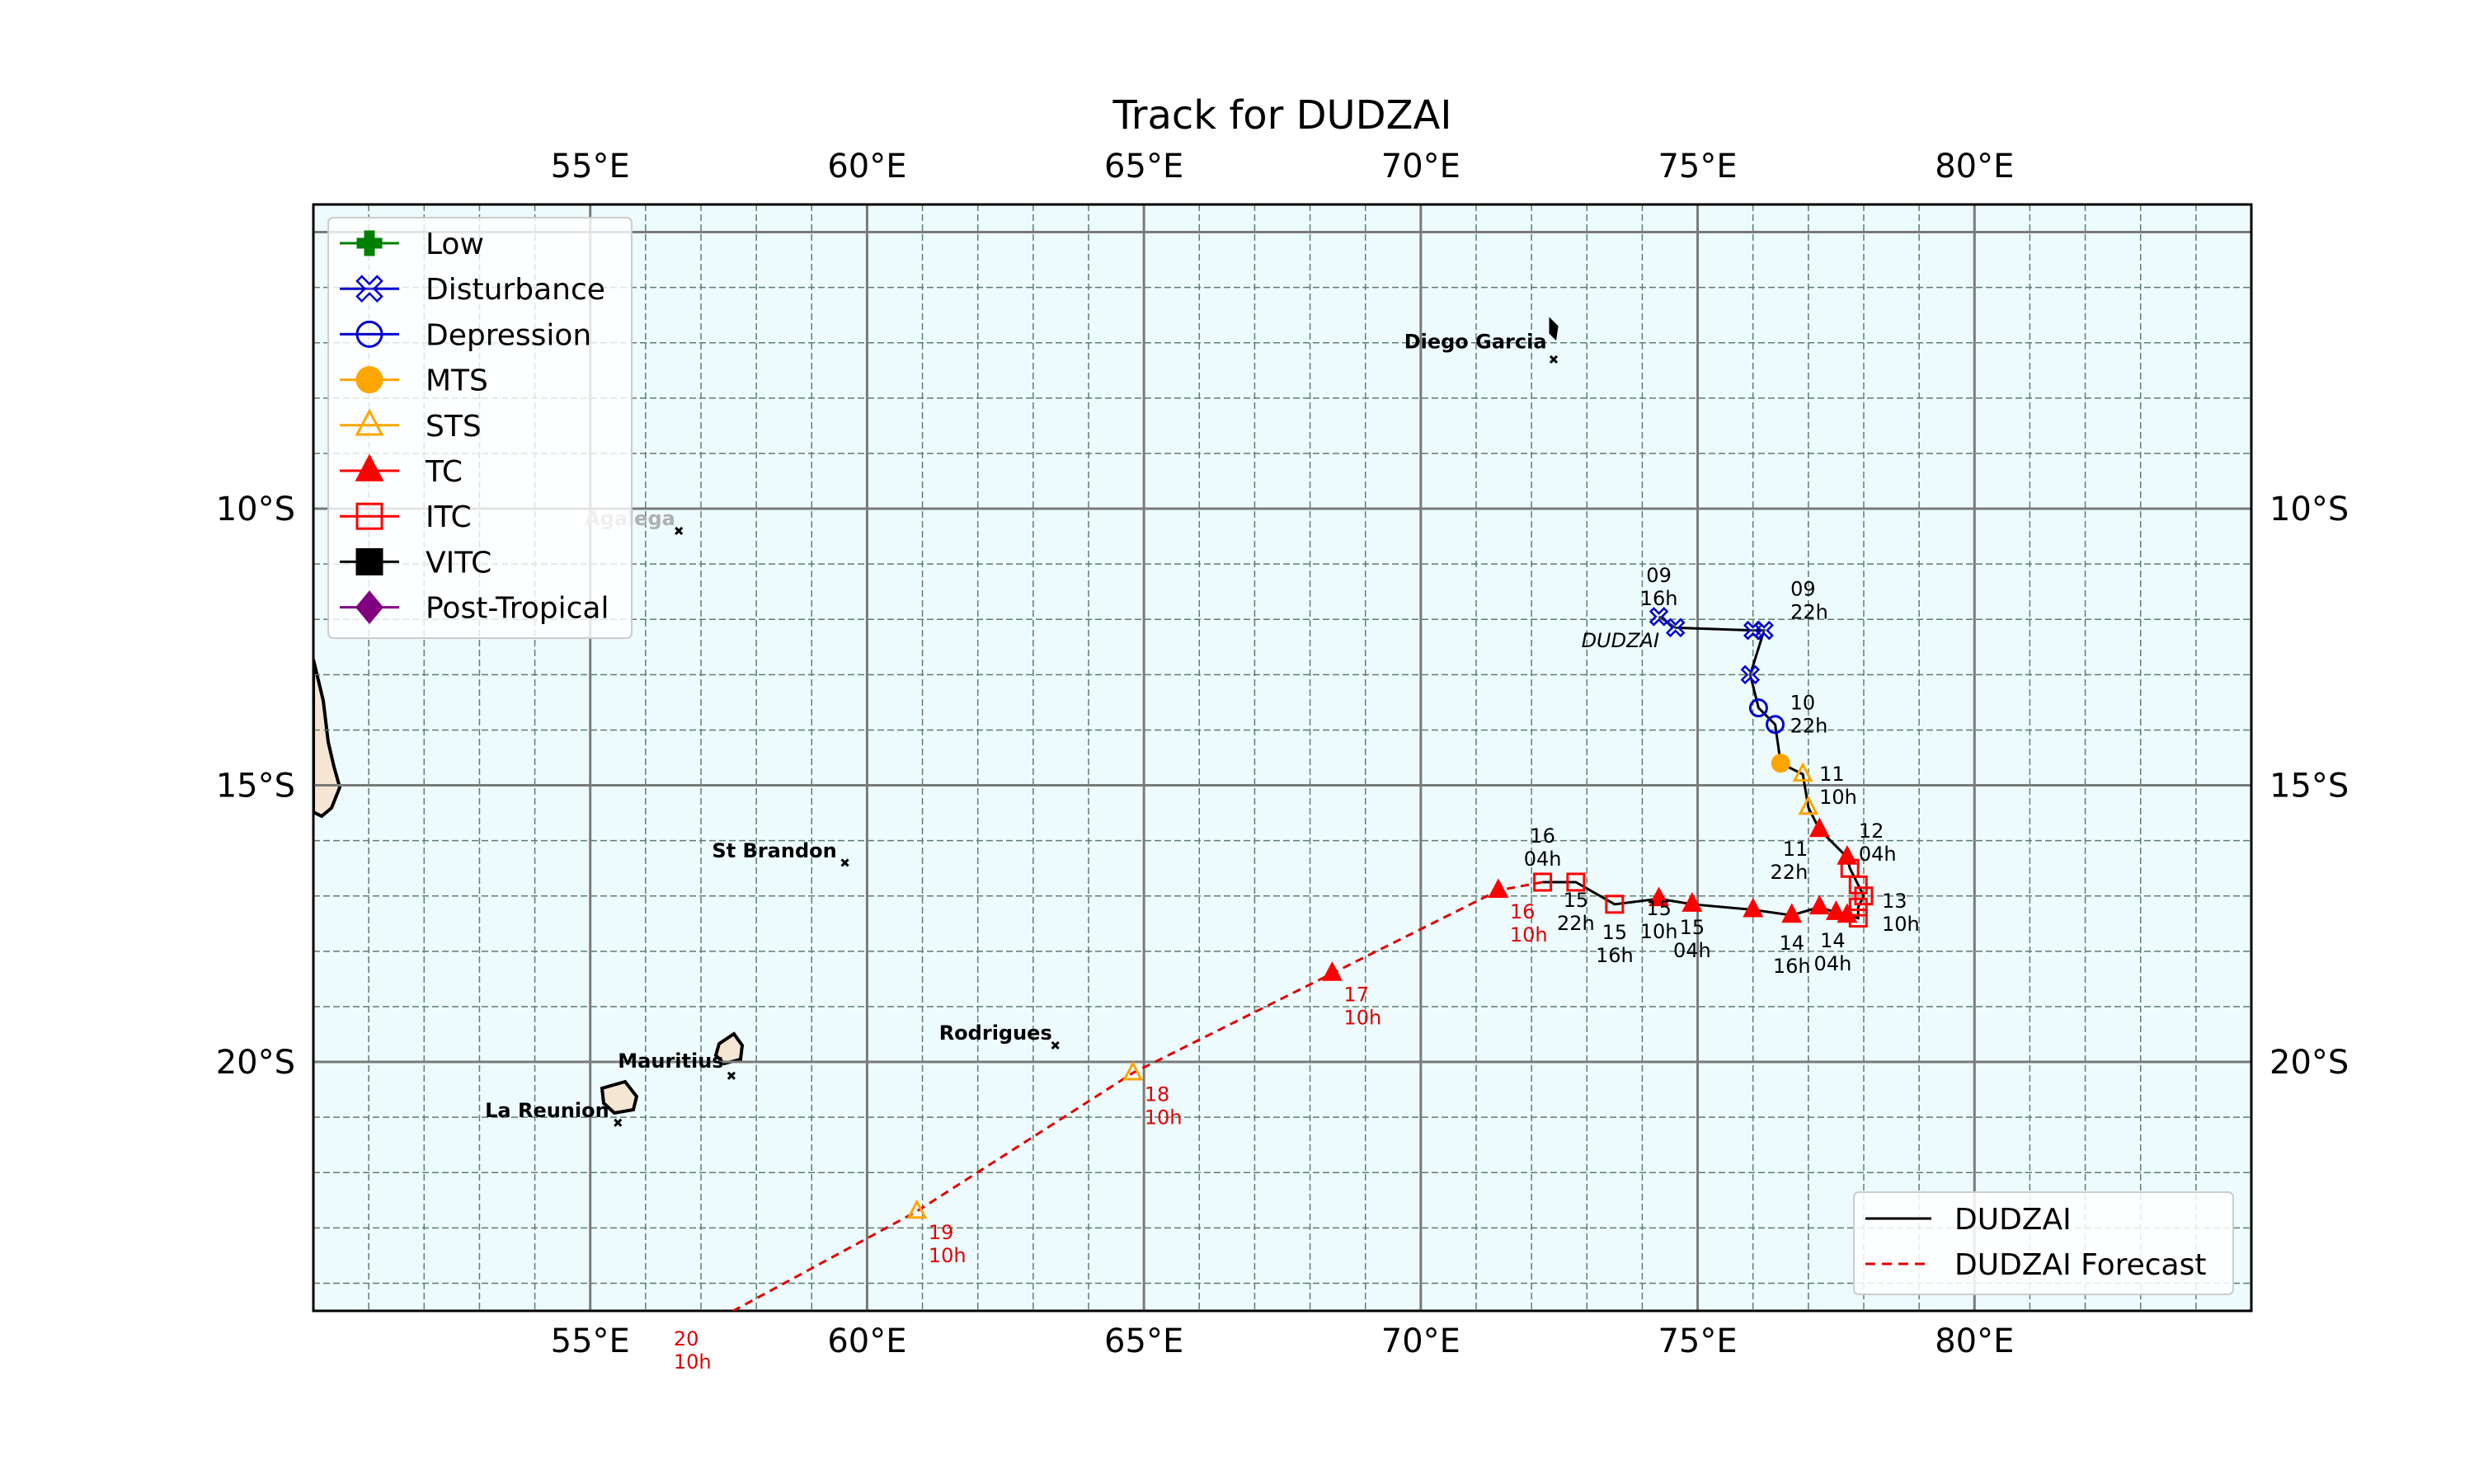 This screenshot has width=2474, height=1484. I want to click on place-diego-garcia: Diego Garcia, so click(1481, 347).